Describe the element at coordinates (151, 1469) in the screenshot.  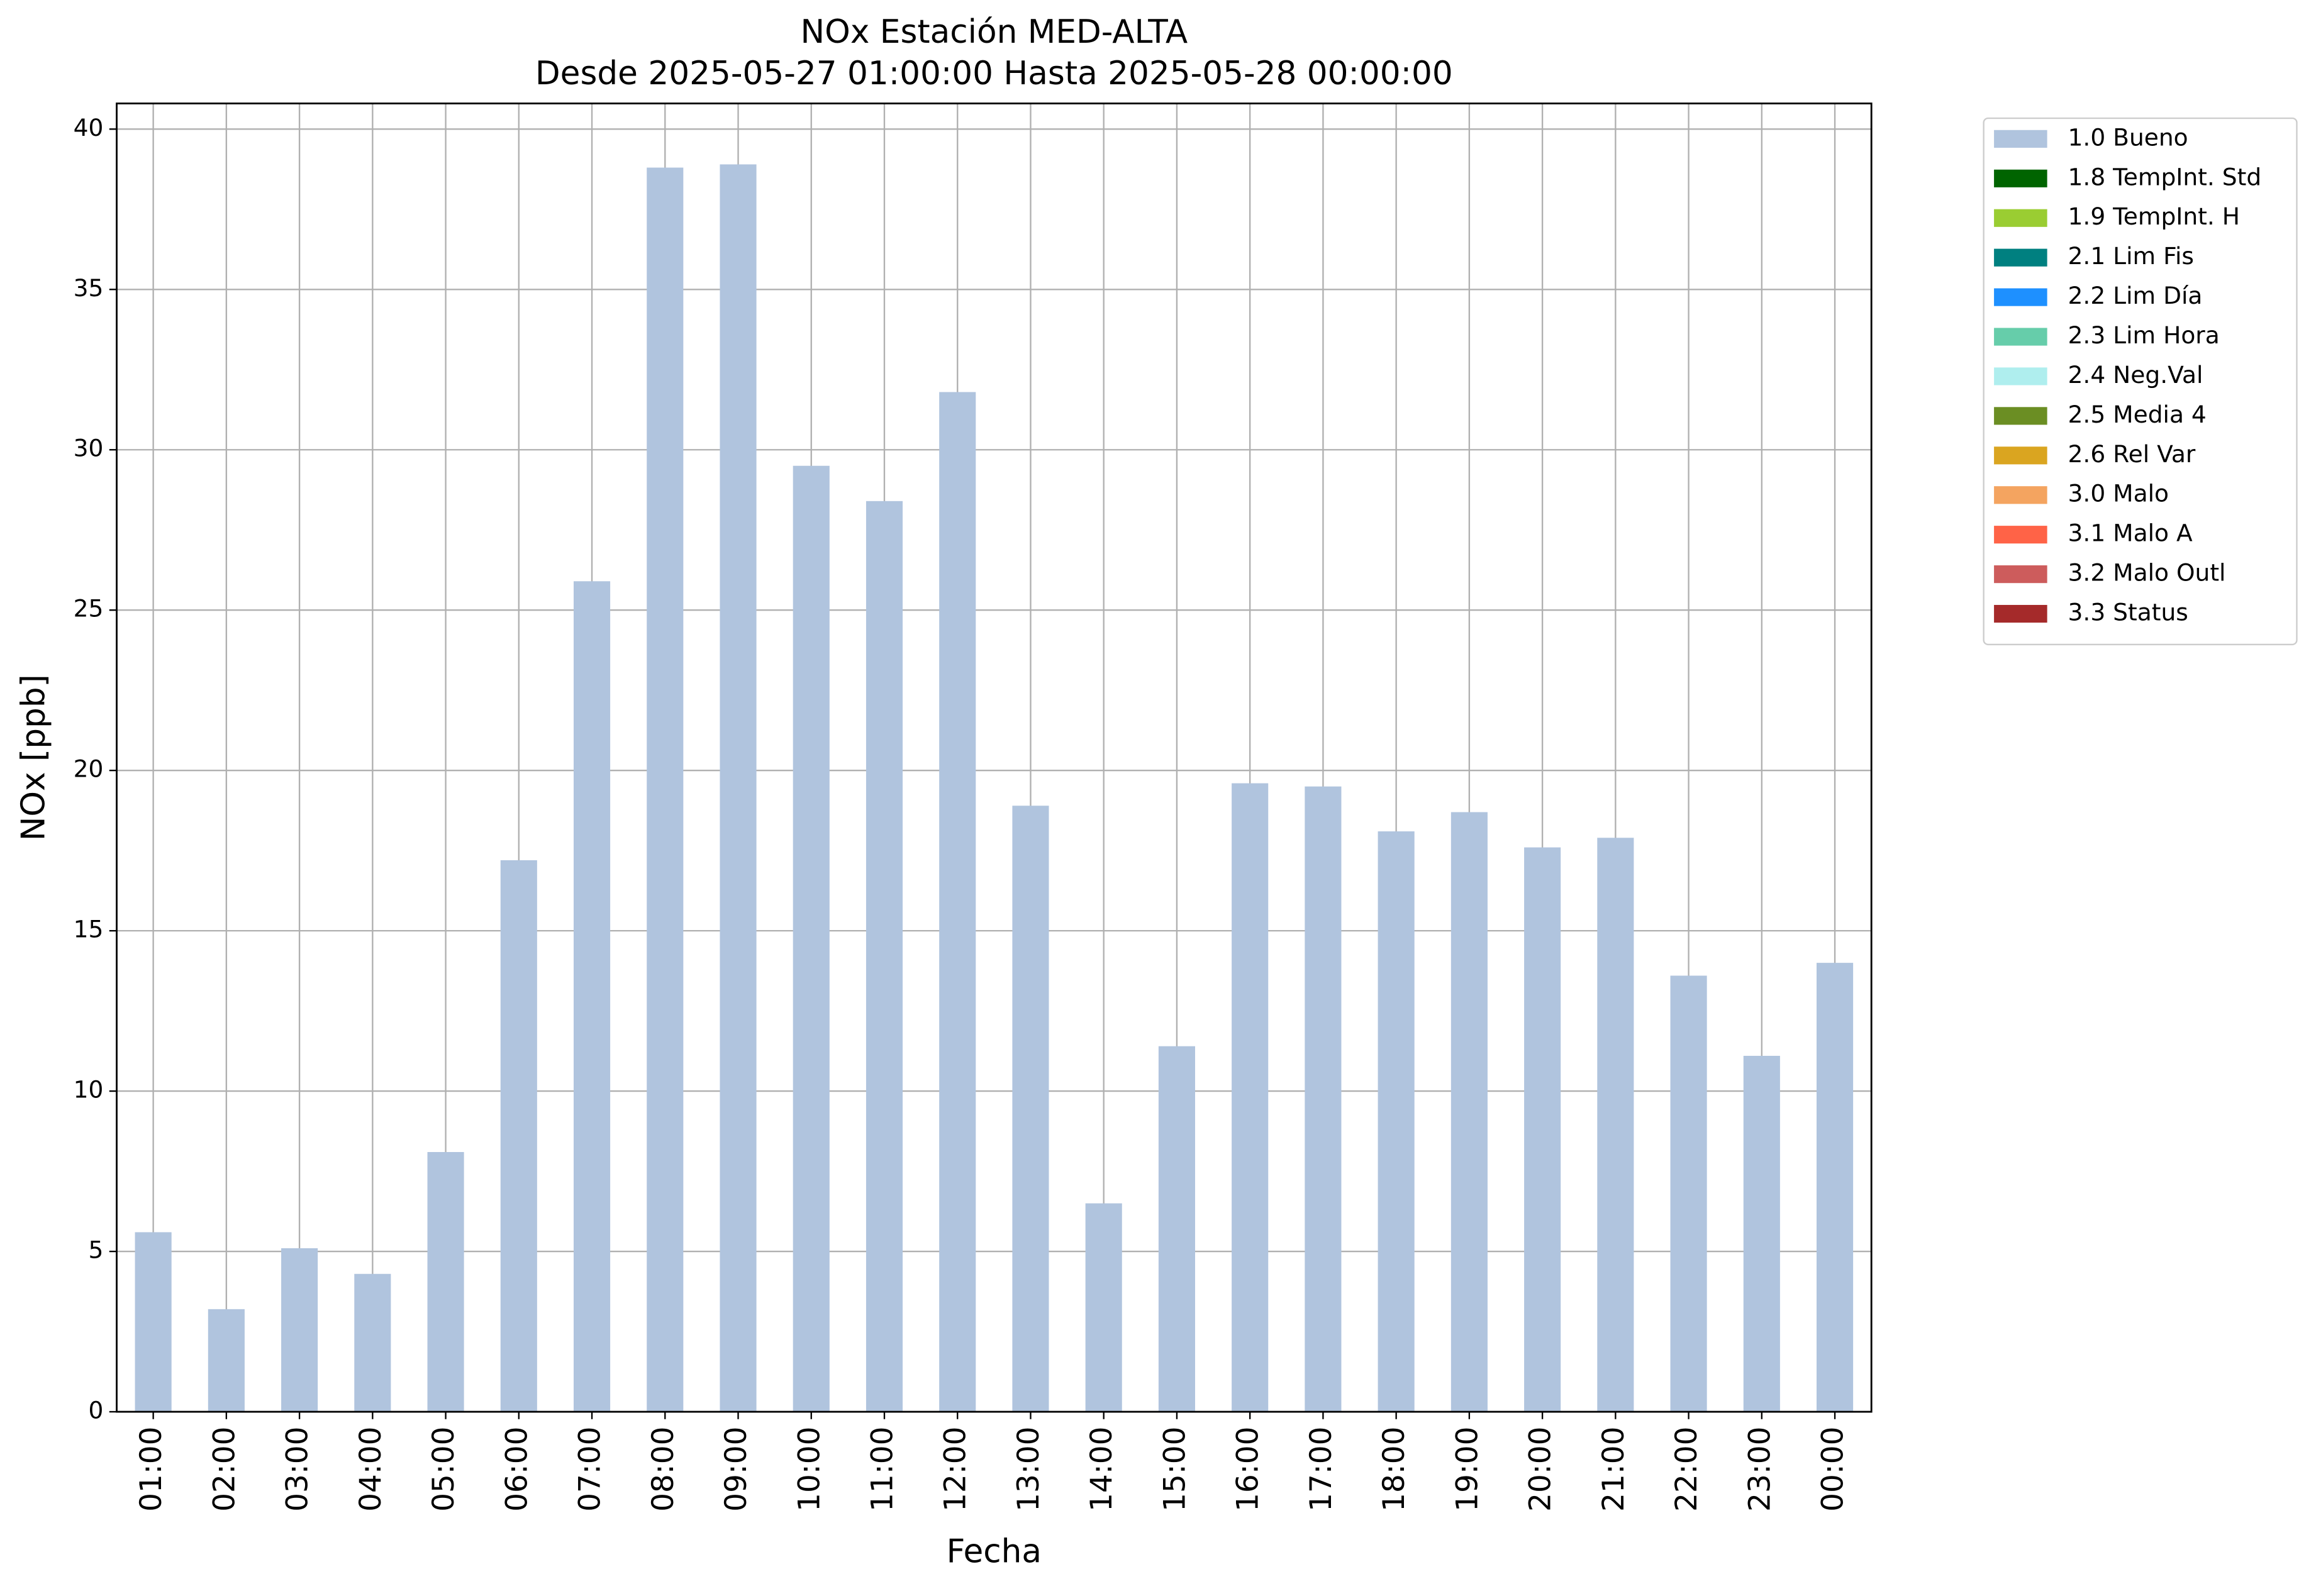
I see `x-tick-label: 01:00` at that location.